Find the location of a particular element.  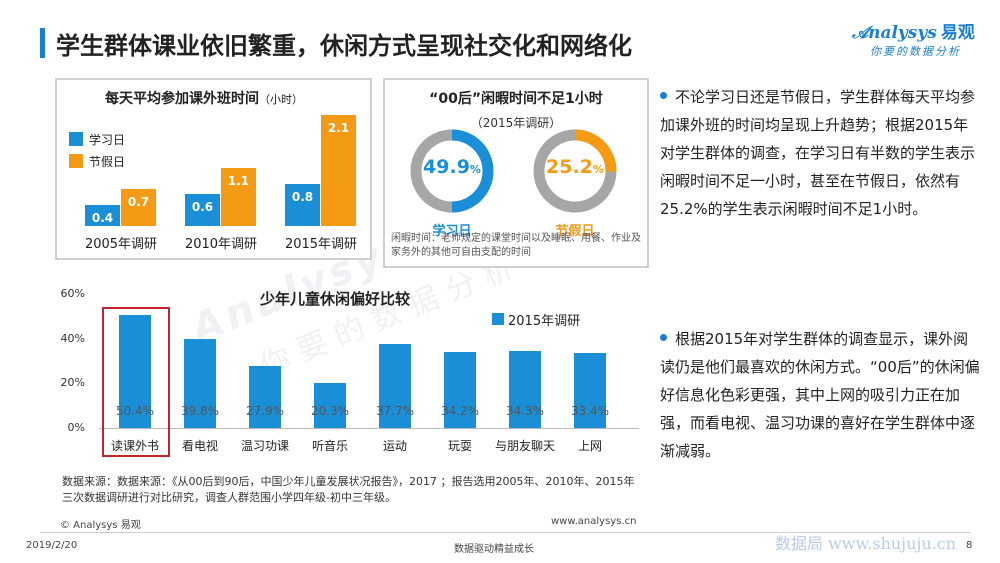

legend-label-holiday: 节假日 is located at coordinates (107, 162).